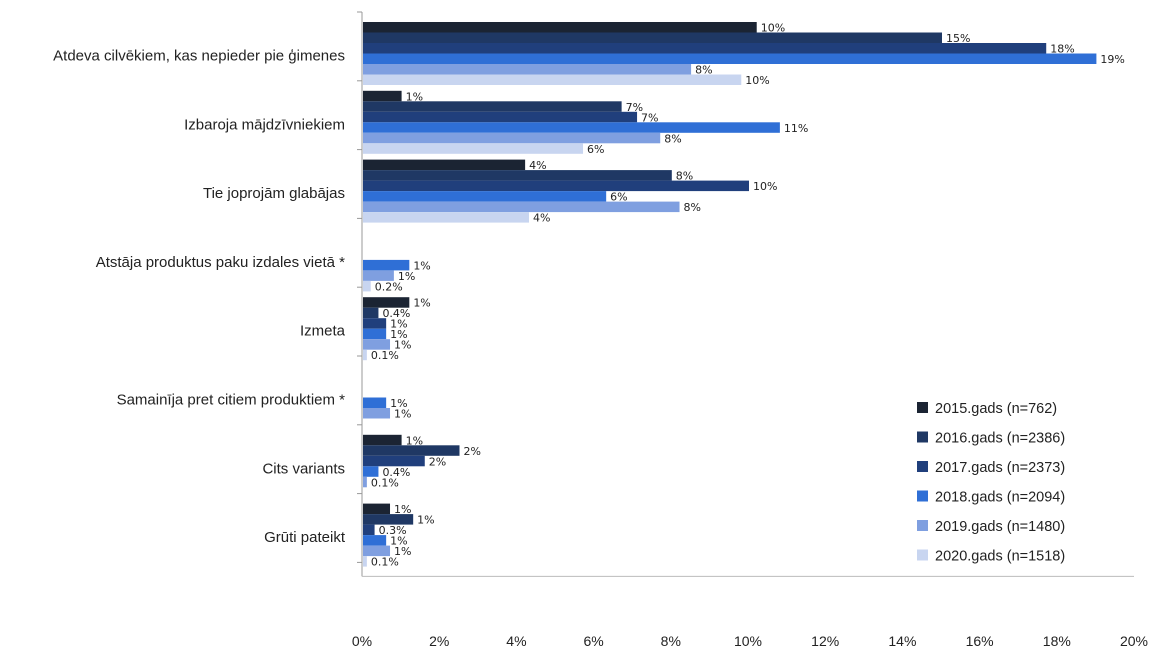 Image resolution: width=1154 pixels, height=649 pixels. Describe the element at coordinates (748, 641) in the screenshot. I see `x-tick-label: 10%` at that location.